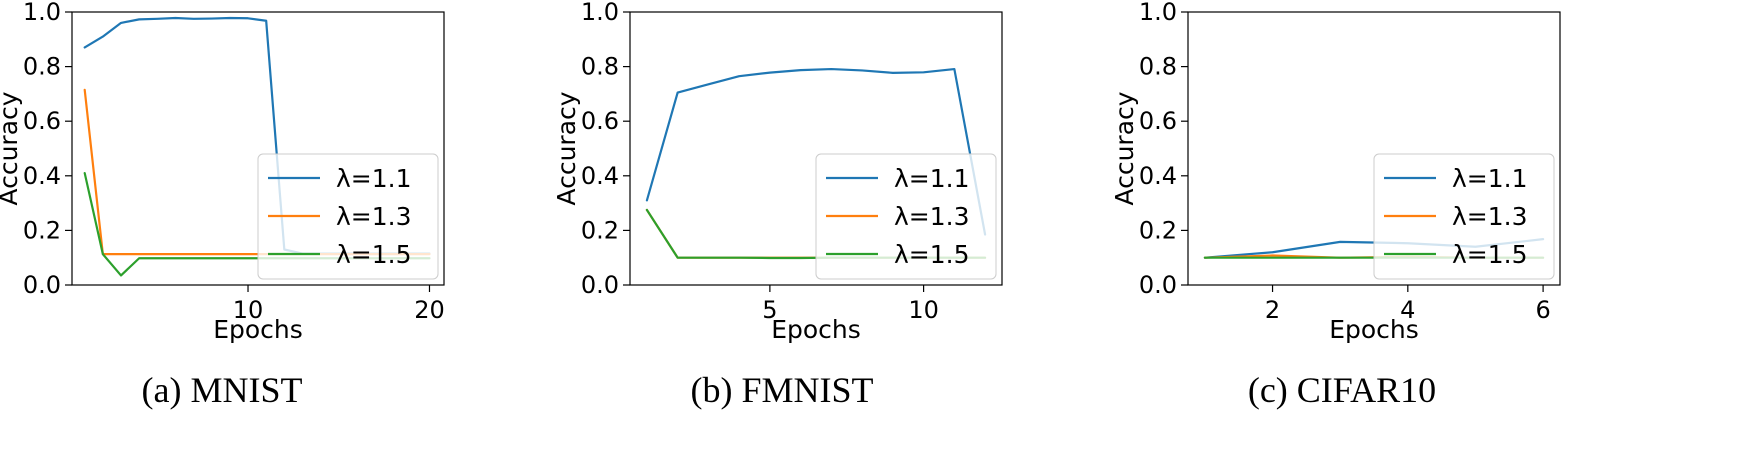 The image size is (1756, 461). Describe the element at coordinates (1542, 310) in the screenshot. I see `x-tick-label: 6` at that location.